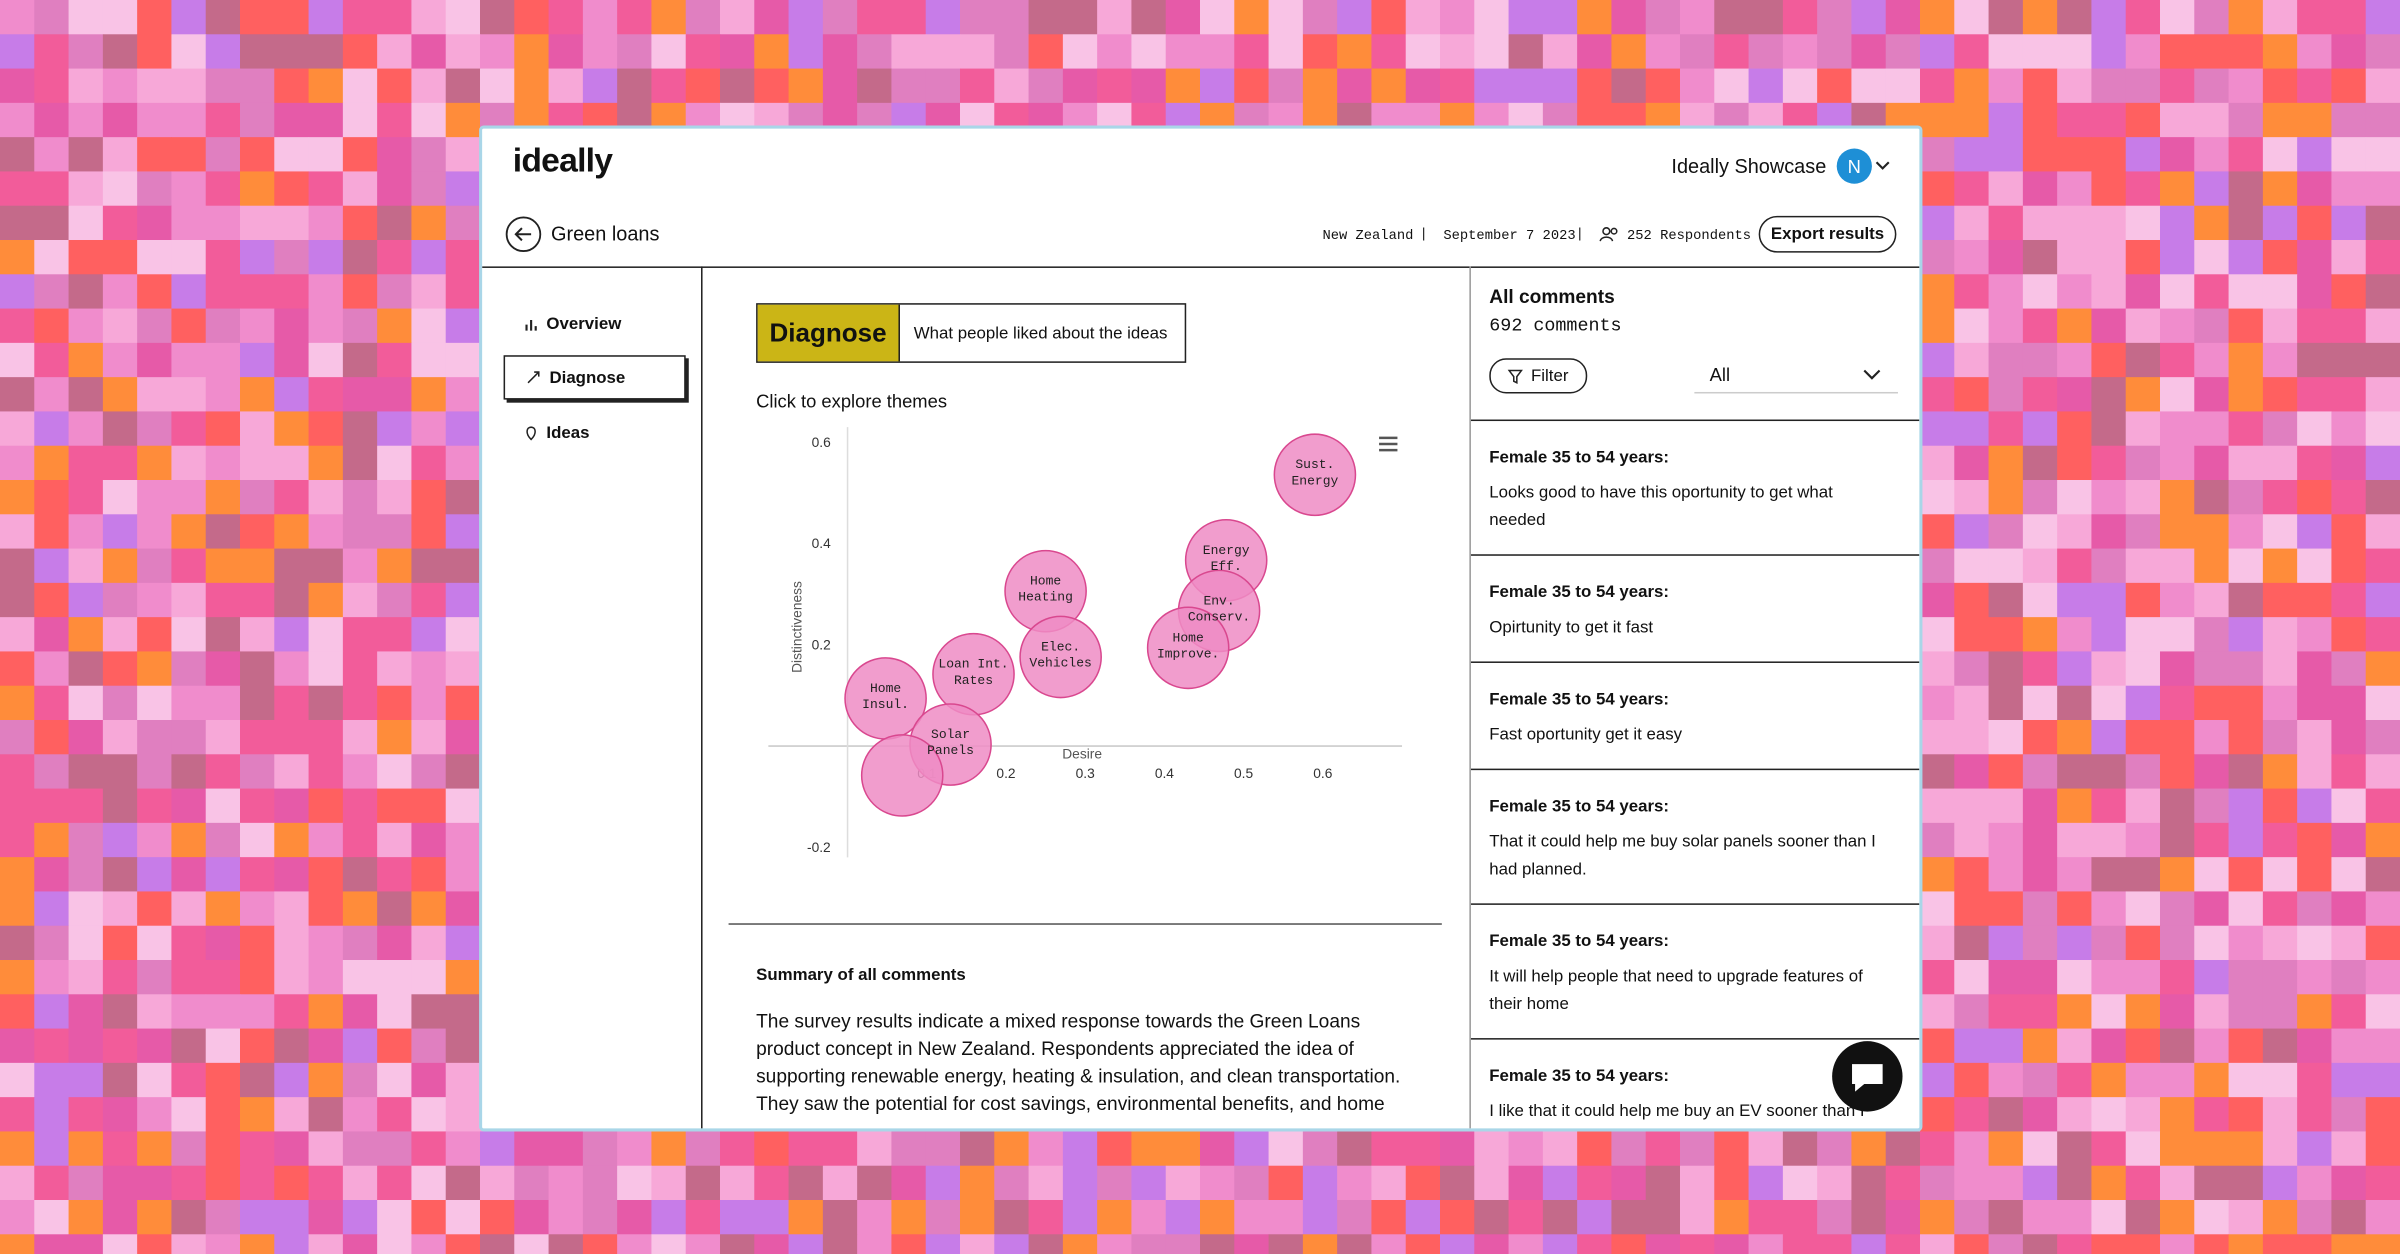  I want to click on bubble-label: Heating, so click(1045, 597).